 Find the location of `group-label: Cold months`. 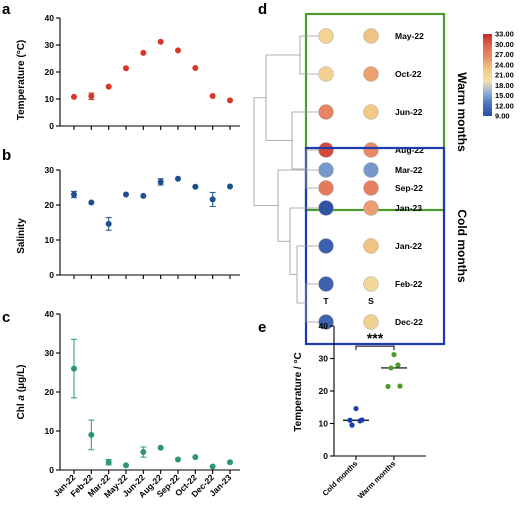

group-label: Cold months is located at coordinates (462, 246).